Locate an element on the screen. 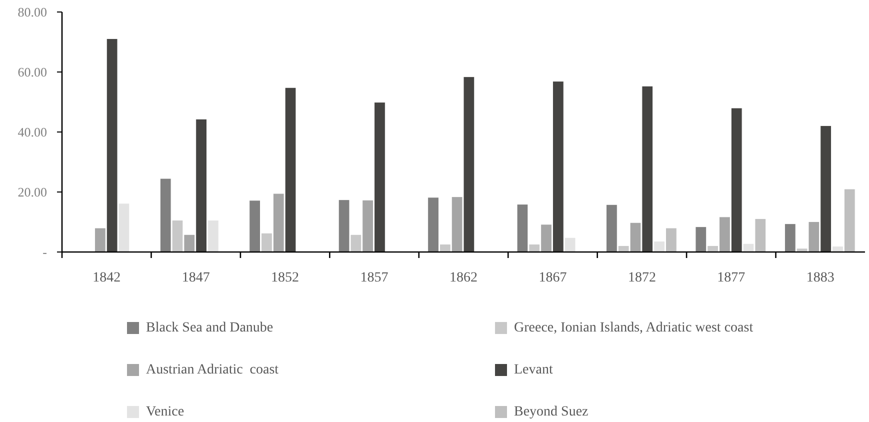 Image resolution: width=869 pixels, height=422 pixels. x-tick-label: 1867 is located at coordinates (552, 278).